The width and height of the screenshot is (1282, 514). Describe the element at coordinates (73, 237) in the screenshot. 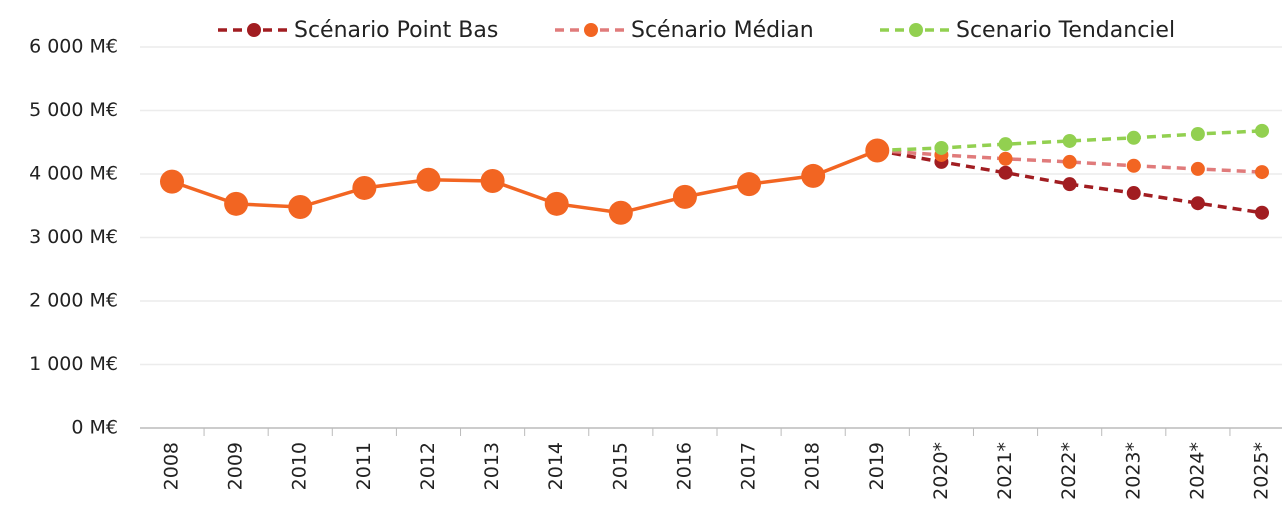

I see `y-tick-label: 3 000 M€` at that location.